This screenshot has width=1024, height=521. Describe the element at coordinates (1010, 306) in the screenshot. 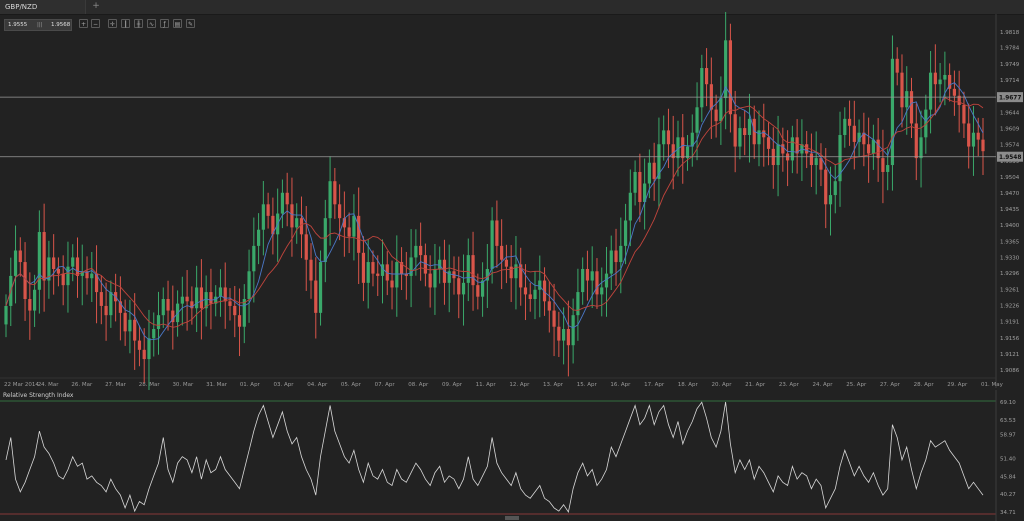

I see `y-tick-label: 1.9226` at that location.